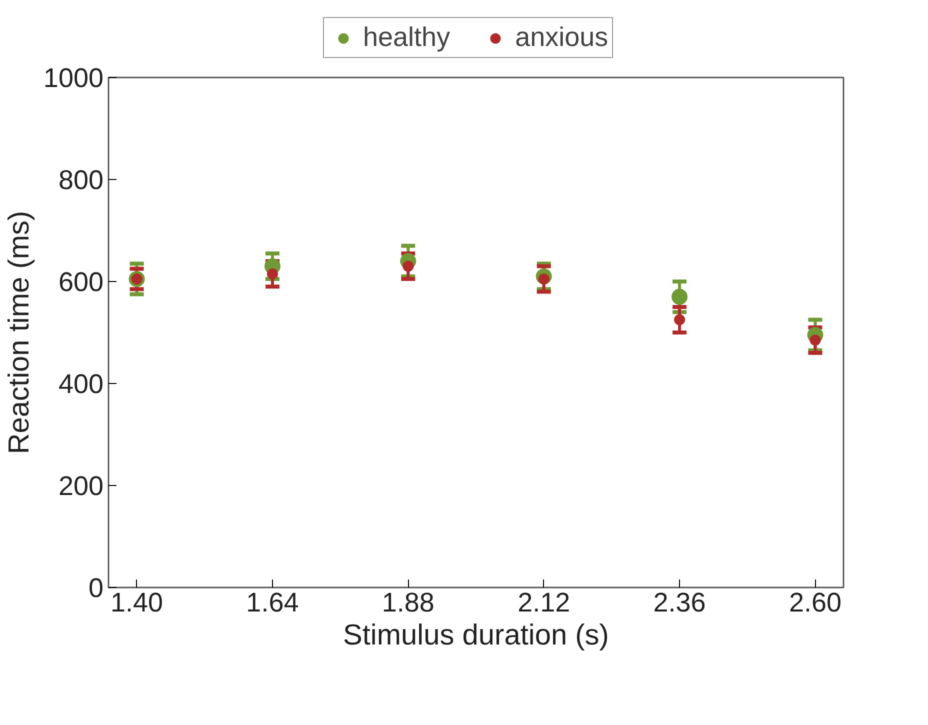  What do you see at coordinates (476, 636) in the screenshot?
I see `x-axis-title: Stimulus duration (s)` at bounding box center [476, 636].